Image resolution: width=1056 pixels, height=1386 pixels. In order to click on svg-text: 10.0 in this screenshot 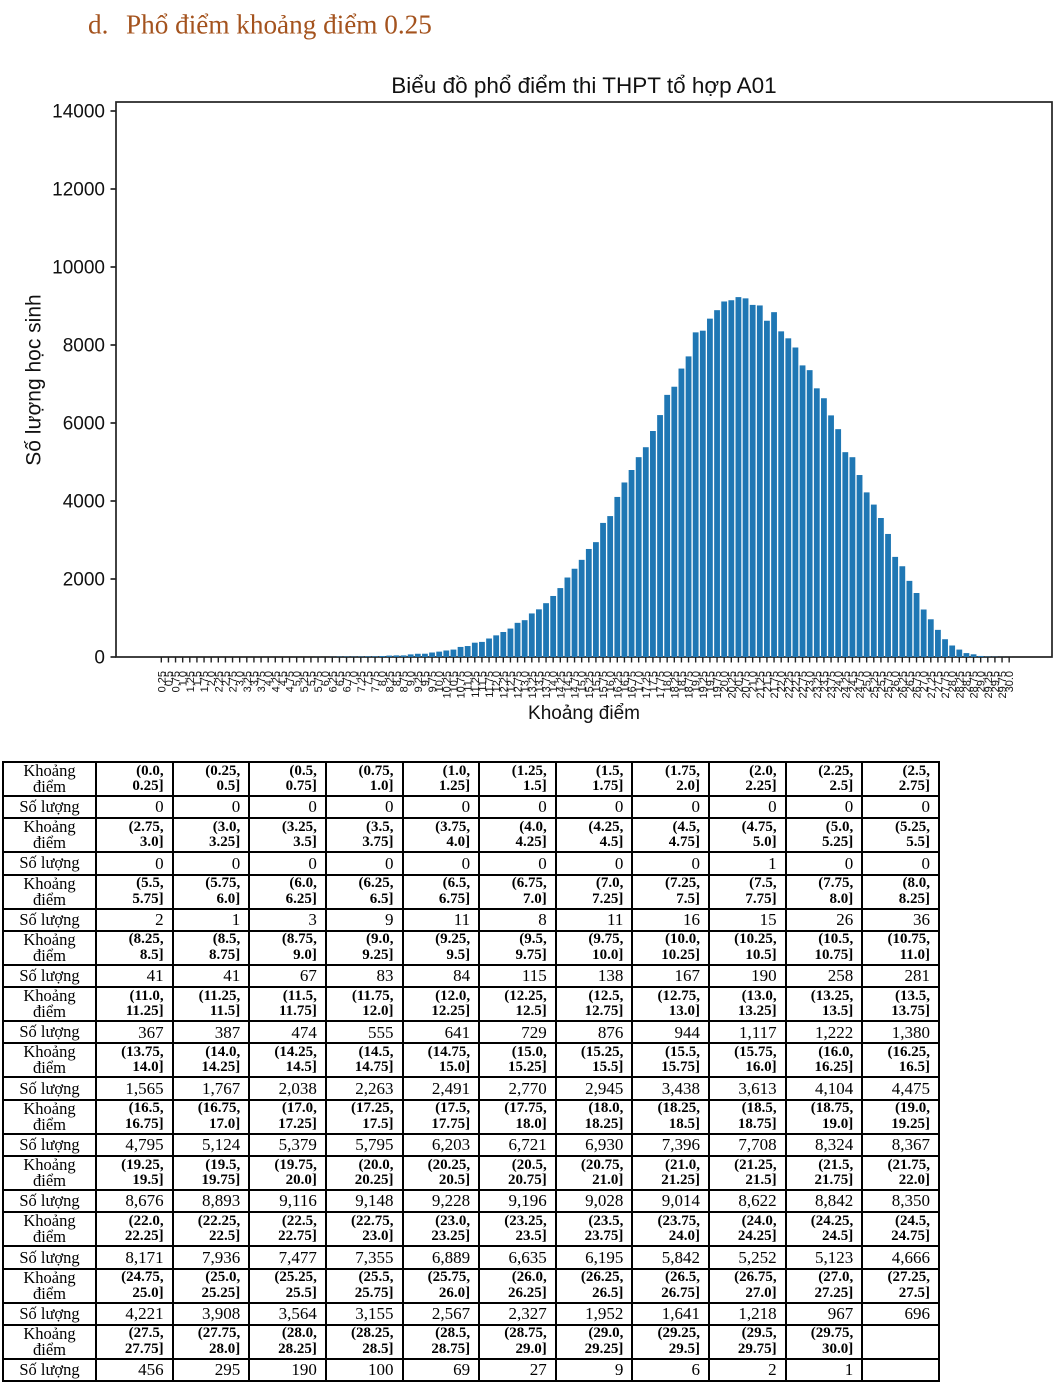, I will do `click(440, 681)`.